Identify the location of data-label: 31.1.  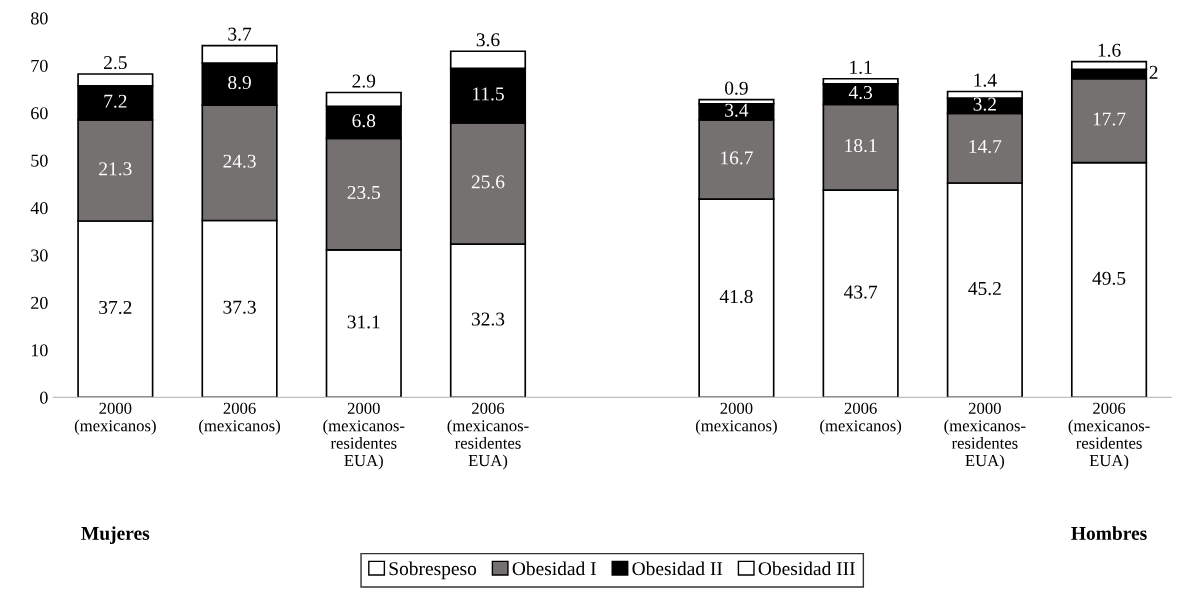
(363, 322).